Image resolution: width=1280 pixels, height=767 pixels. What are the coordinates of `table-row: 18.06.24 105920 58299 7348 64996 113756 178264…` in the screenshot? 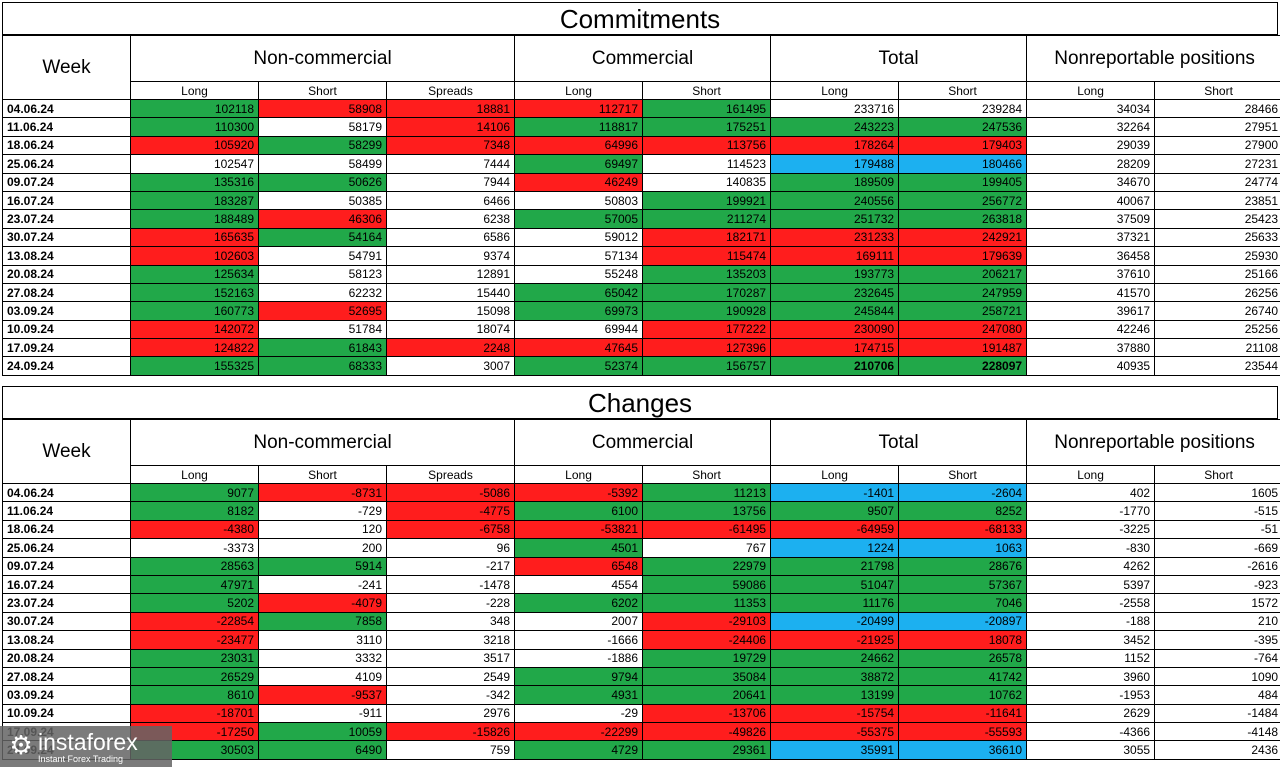 It's located at (641, 145).